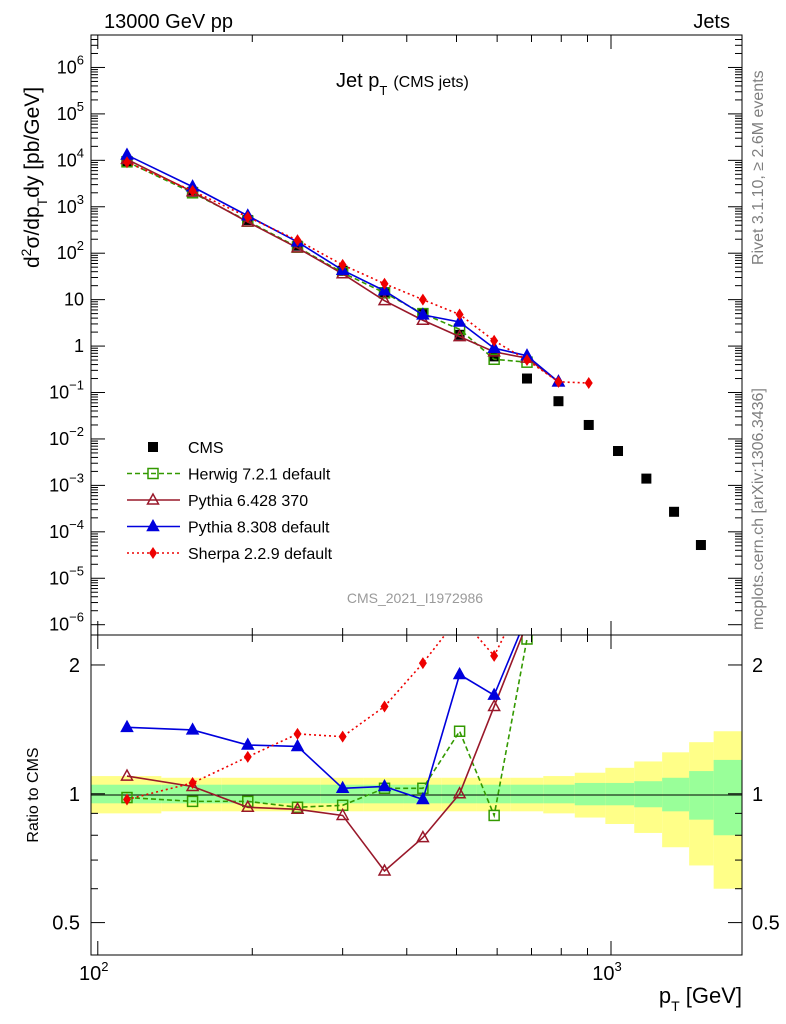  I want to click on main-y-tick-label: 10⁴, so click(70, 157).